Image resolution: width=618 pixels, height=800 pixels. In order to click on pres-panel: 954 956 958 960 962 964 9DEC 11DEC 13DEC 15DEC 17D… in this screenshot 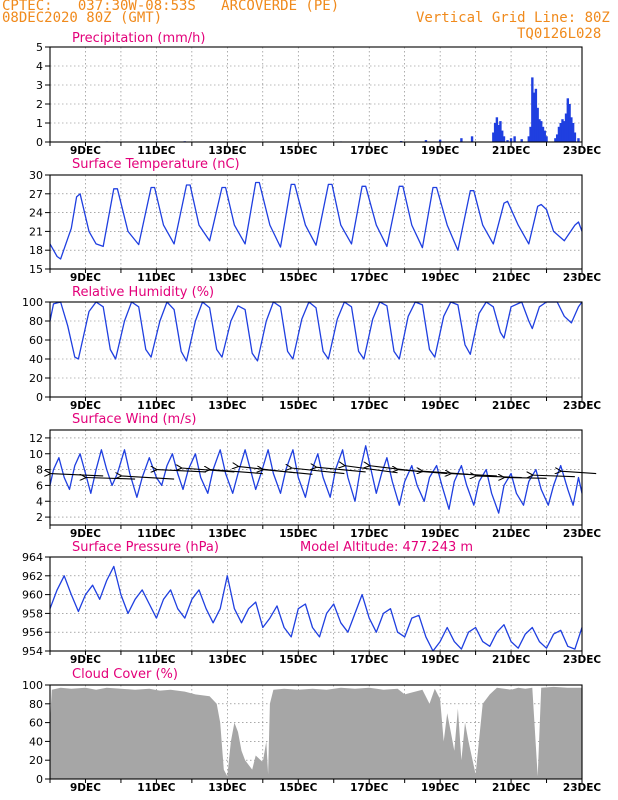, I will do `click(311, 603)`.